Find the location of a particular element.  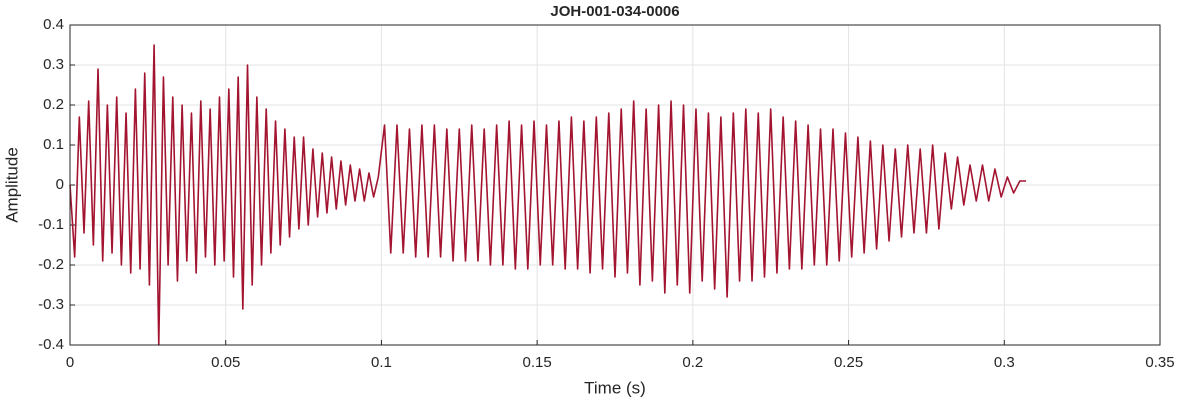

chart-title: JOH-001-034-0006 is located at coordinates (614, 11).